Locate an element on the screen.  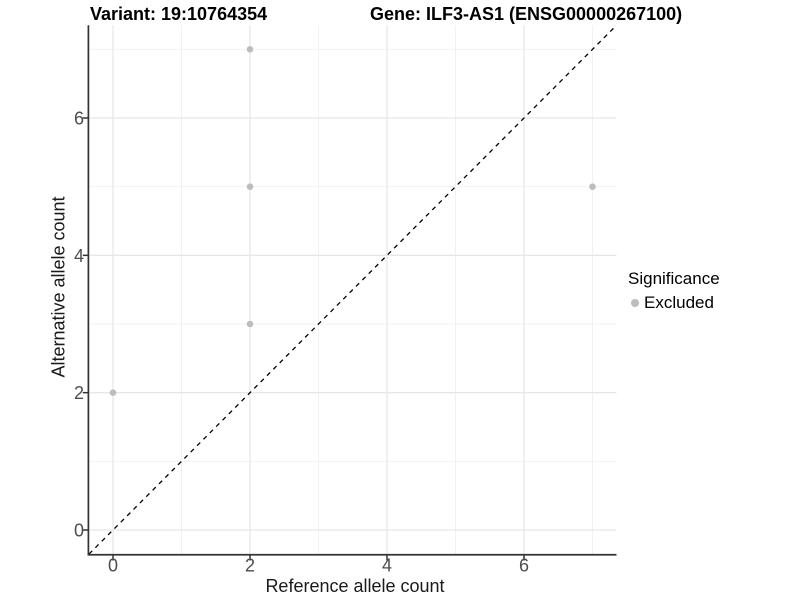
legend: Significance Excluded is located at coordinates (674, 291).